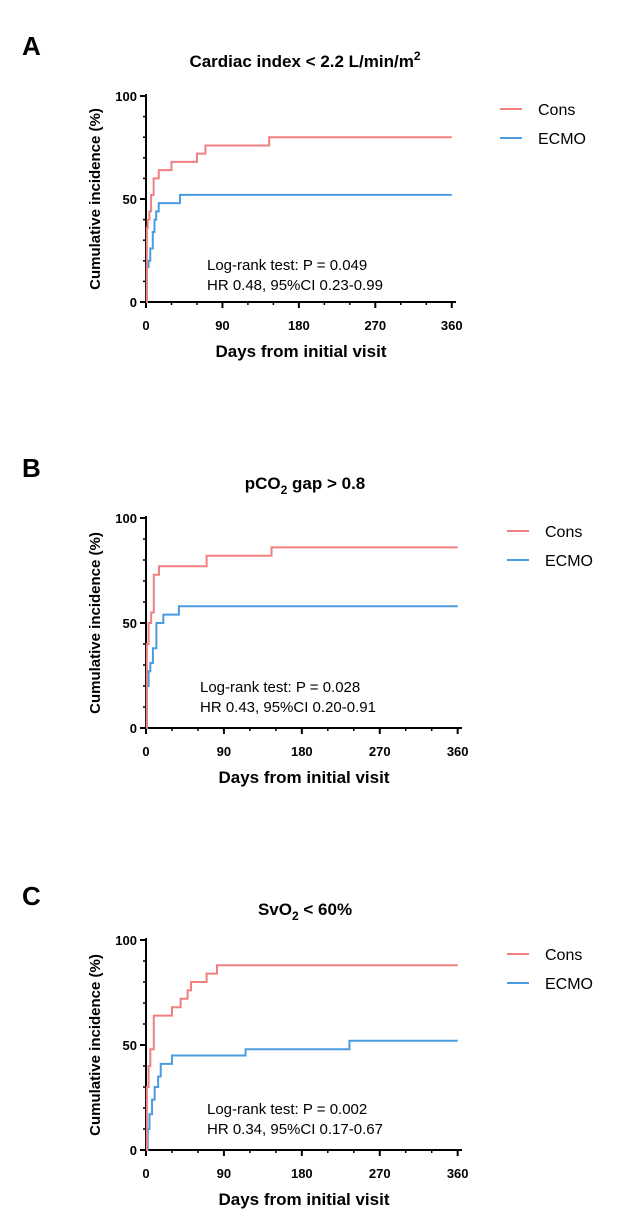 This screenshot has width=622, height=1213. Describe the element at coordinates (287, 265) in the screenshot. I see `annotation-logrank: Log-rank test: P = 0.049` at that location.